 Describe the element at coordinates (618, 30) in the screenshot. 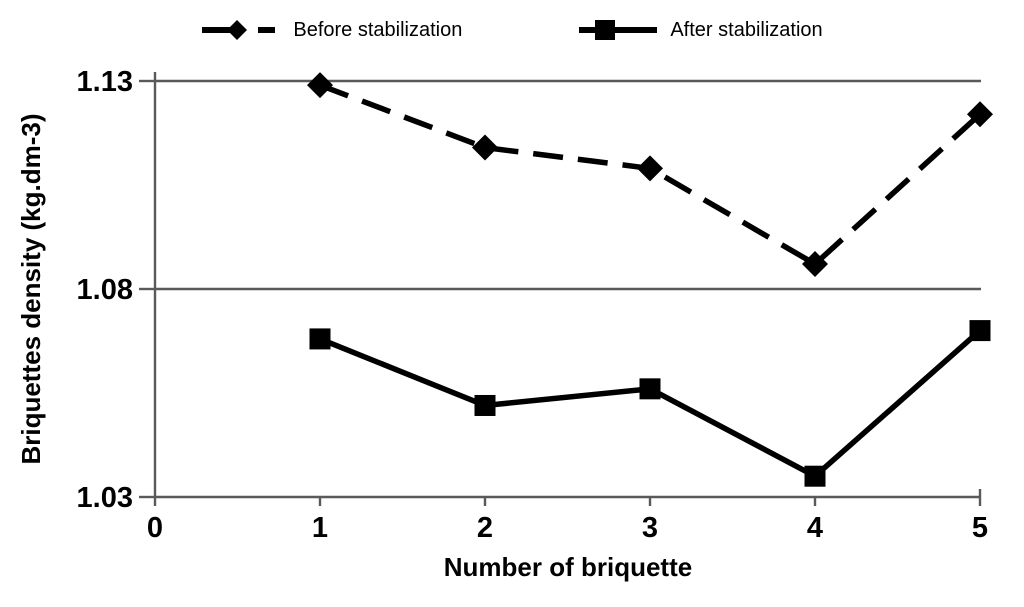

I see `solid-line-square-icon` at that location.